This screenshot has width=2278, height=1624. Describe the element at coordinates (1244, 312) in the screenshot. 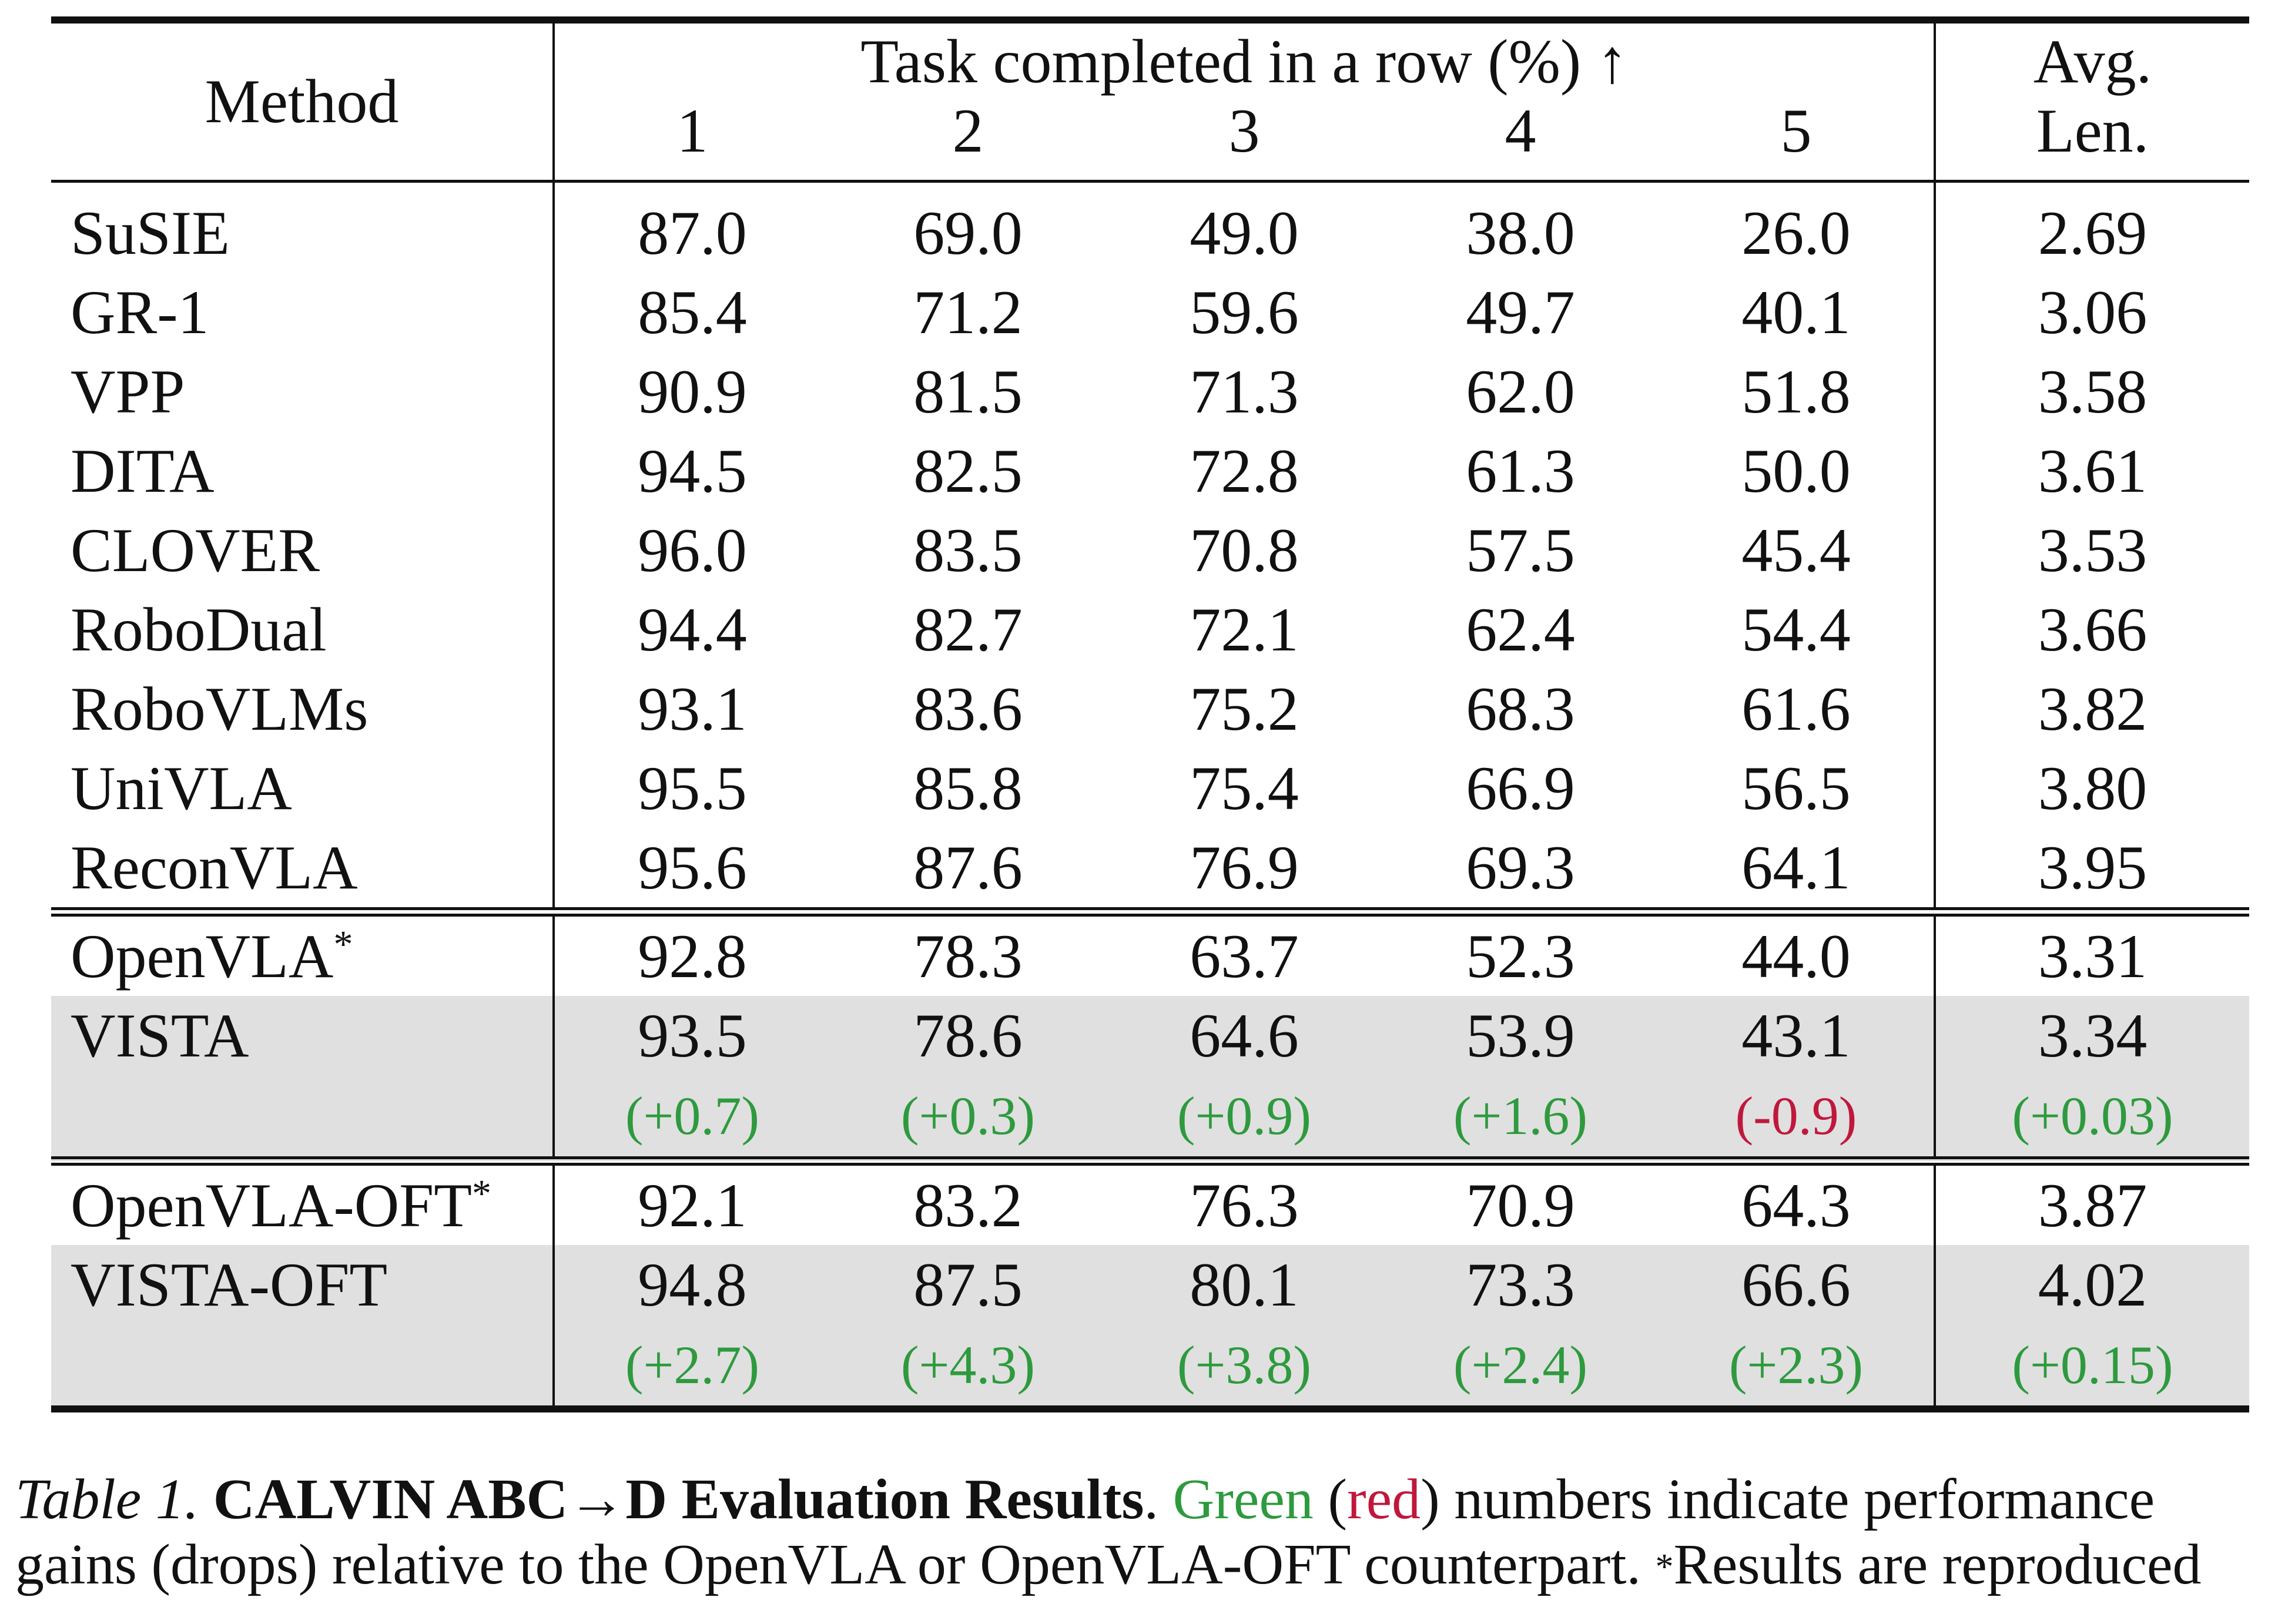

I see `task-3-value: 59.6` at that location.